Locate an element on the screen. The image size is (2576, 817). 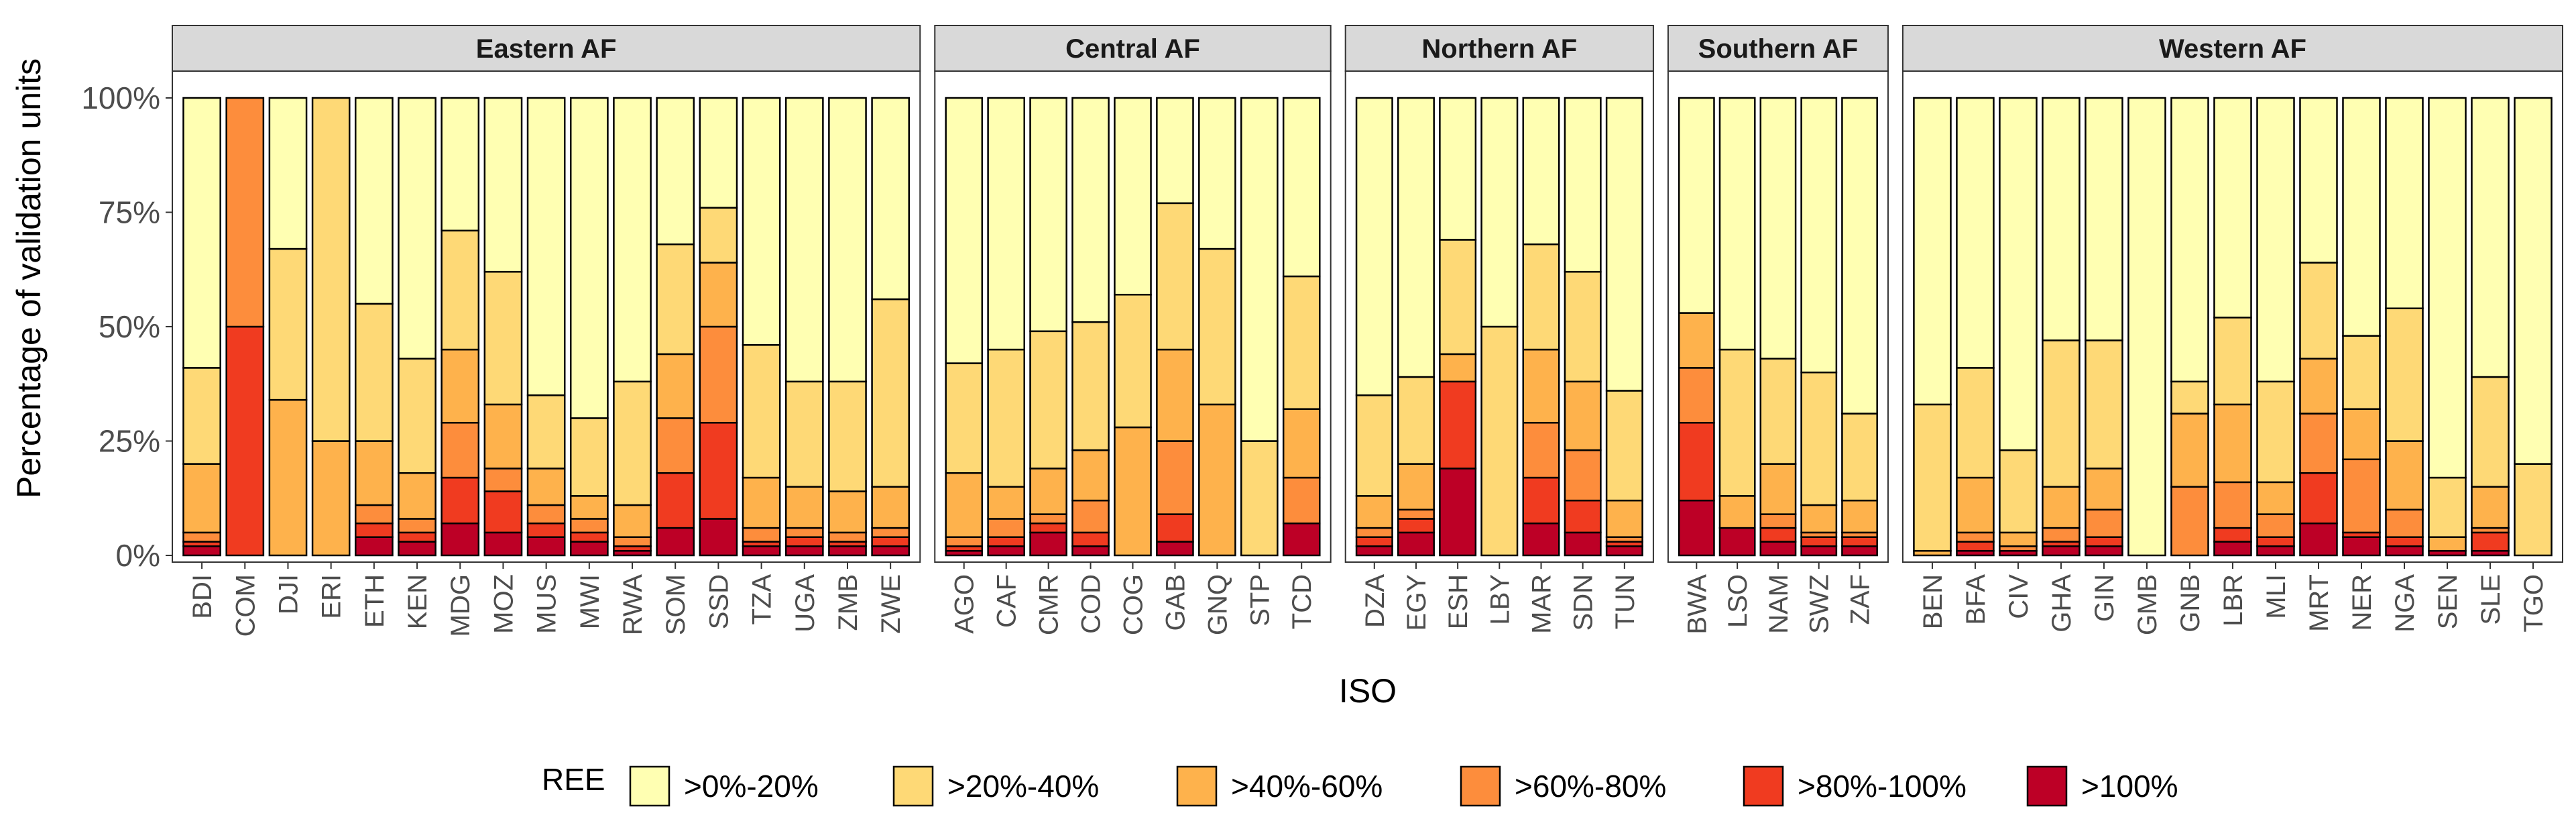
legend-label: >60%-80% is located at coordinates (1590, 787).